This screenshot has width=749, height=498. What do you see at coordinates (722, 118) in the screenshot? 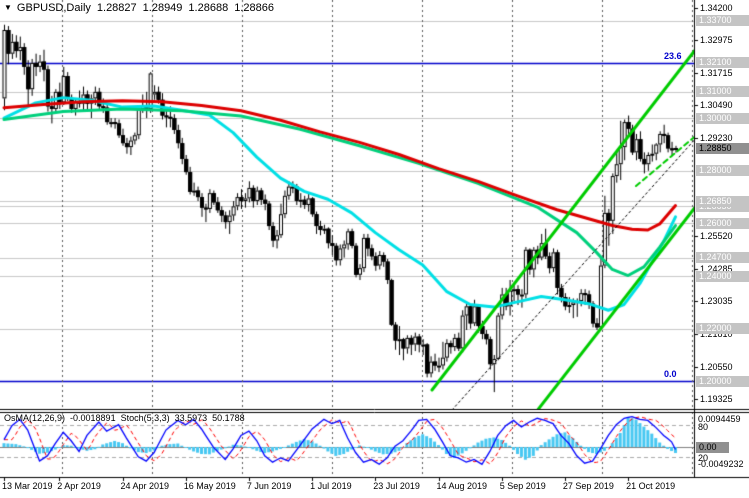
I see `price-level-box: 1.30000` at bounding box center [722, 118].